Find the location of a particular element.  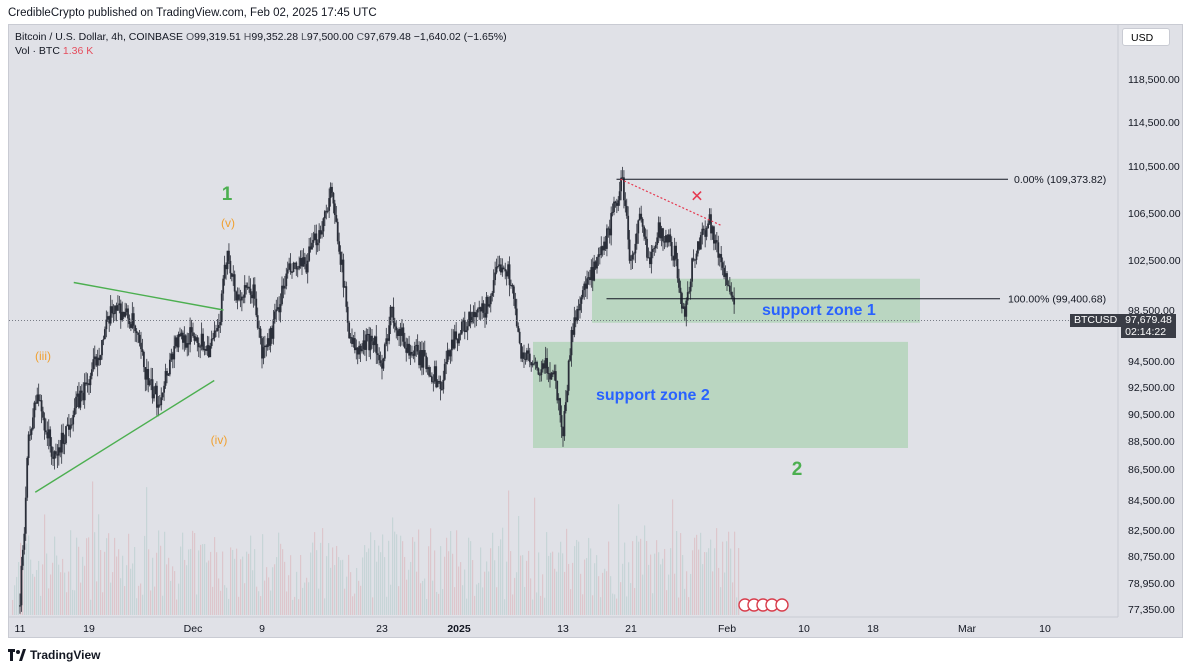

currency-button: USD is located at coordinates (1146, 37).